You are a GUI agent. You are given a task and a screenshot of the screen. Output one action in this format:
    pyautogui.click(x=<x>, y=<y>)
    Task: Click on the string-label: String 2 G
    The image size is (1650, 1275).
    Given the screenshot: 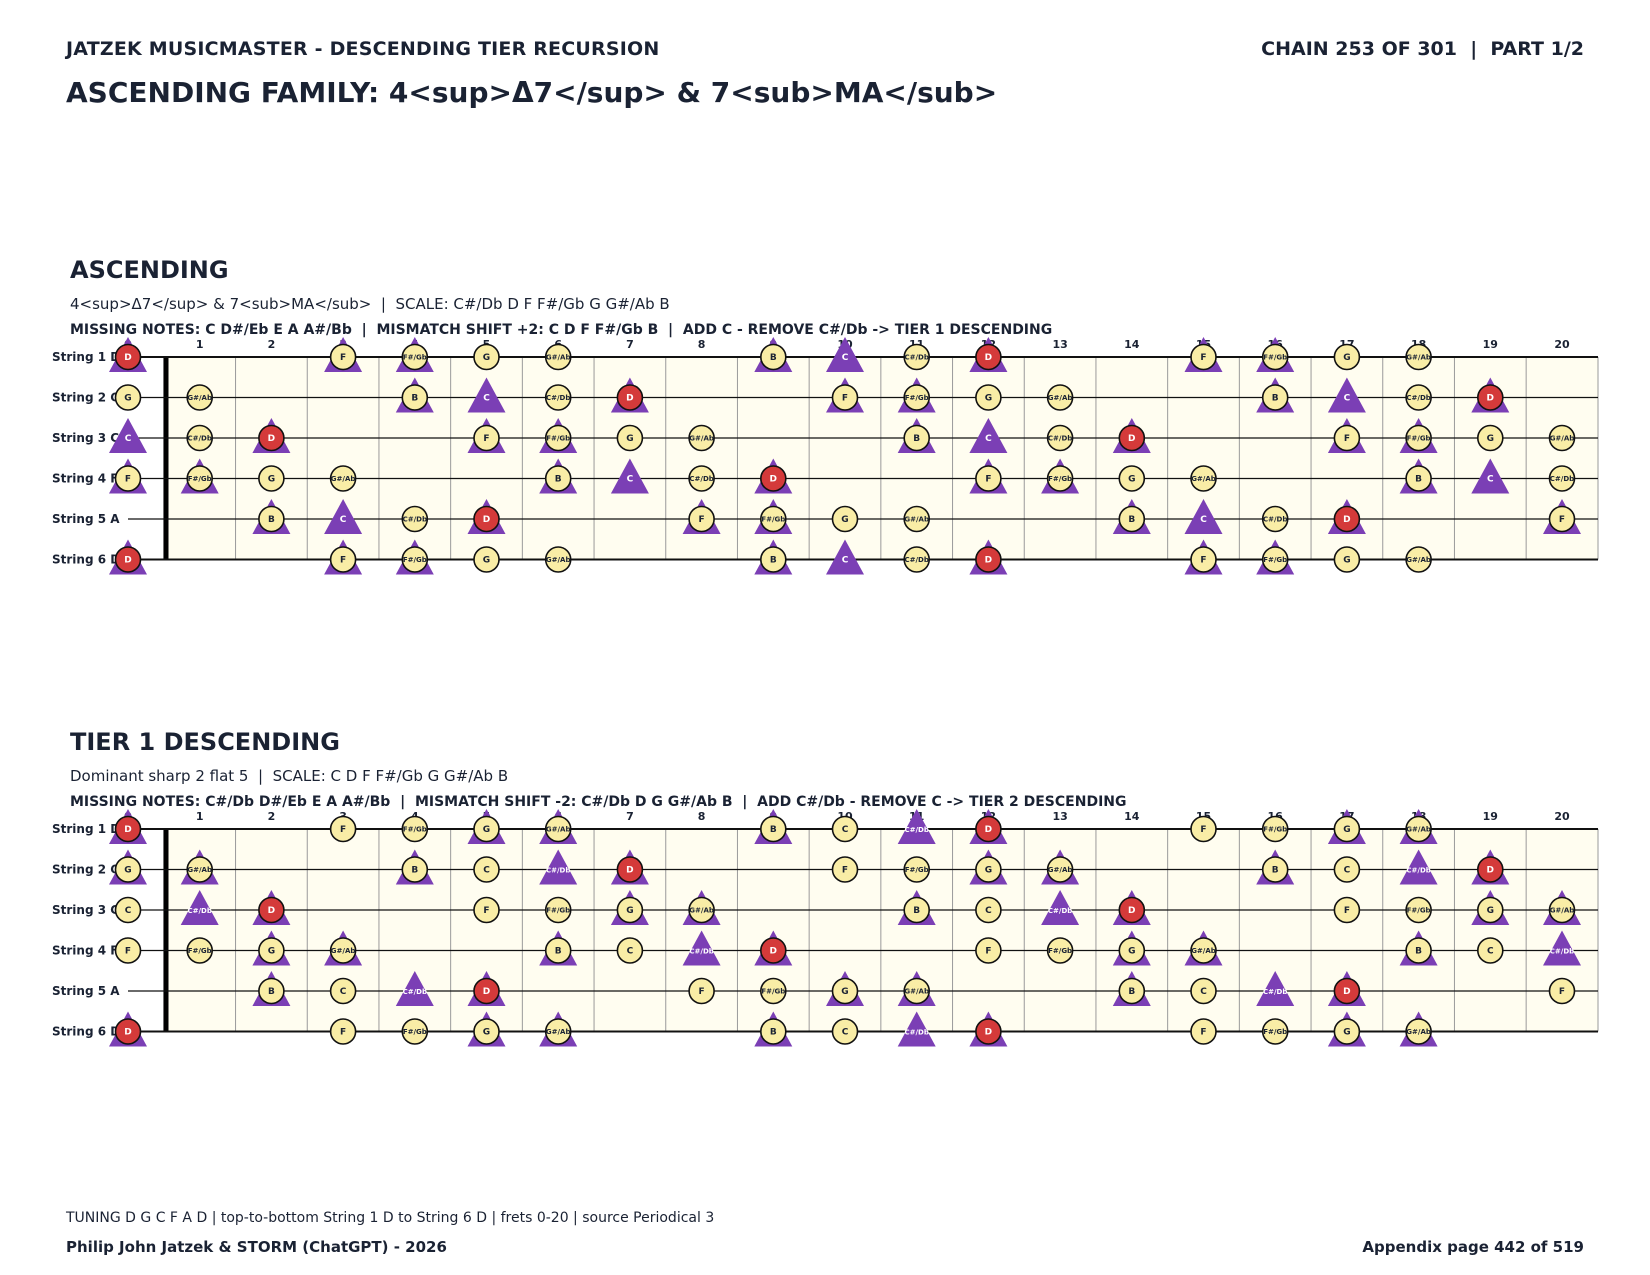 What is the action you would take?
    pyautogui.click(x=86, y=870)
    